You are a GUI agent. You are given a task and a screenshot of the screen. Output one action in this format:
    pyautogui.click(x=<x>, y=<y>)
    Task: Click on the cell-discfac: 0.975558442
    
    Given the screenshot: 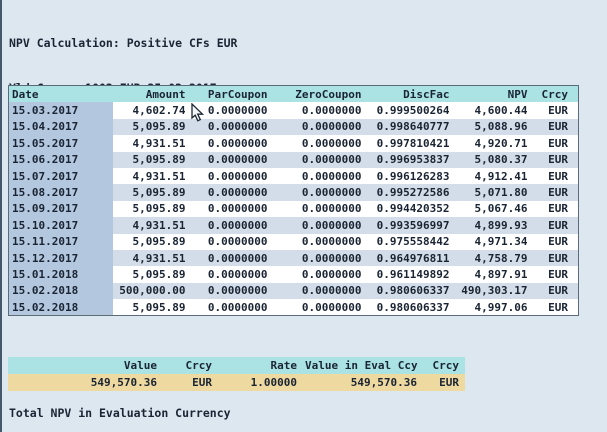 What is the action you would take?
    pyautogui.click(x=413, y=242)
    